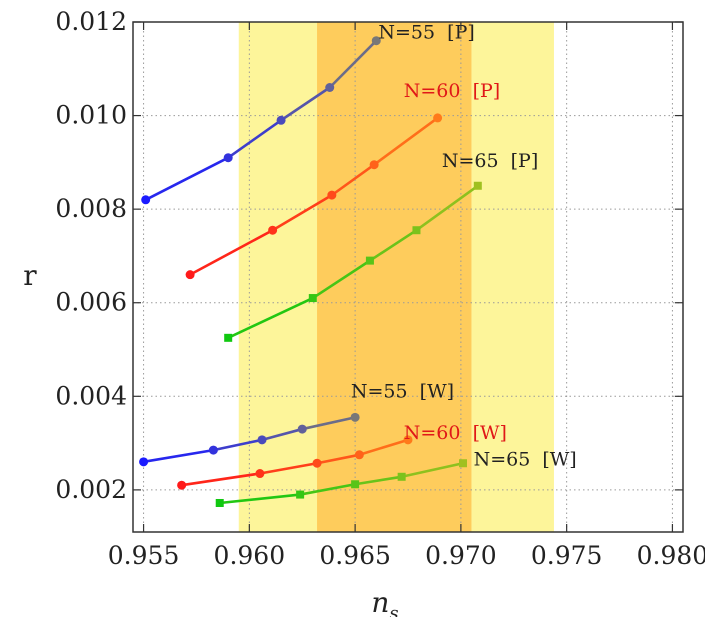 This screenshot has height=617, width=705. I want to click on y-tick-label: 0.012, so click(91, 21).